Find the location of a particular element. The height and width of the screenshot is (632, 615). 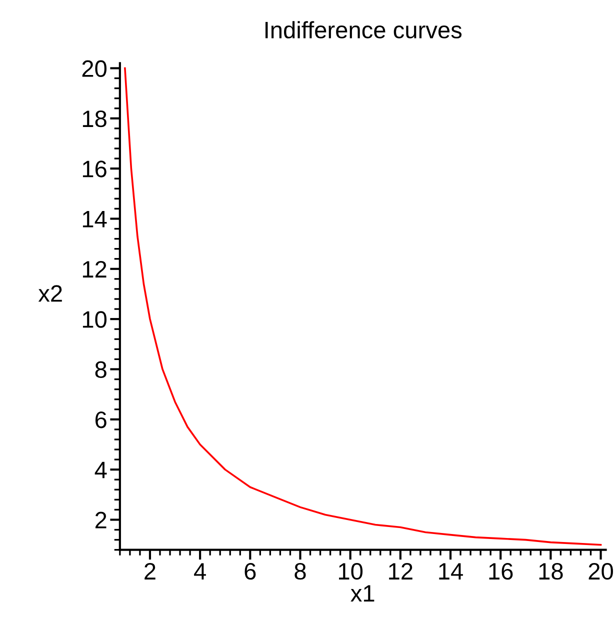

y-tick-label: 8 is located at coordinates (100, 369).